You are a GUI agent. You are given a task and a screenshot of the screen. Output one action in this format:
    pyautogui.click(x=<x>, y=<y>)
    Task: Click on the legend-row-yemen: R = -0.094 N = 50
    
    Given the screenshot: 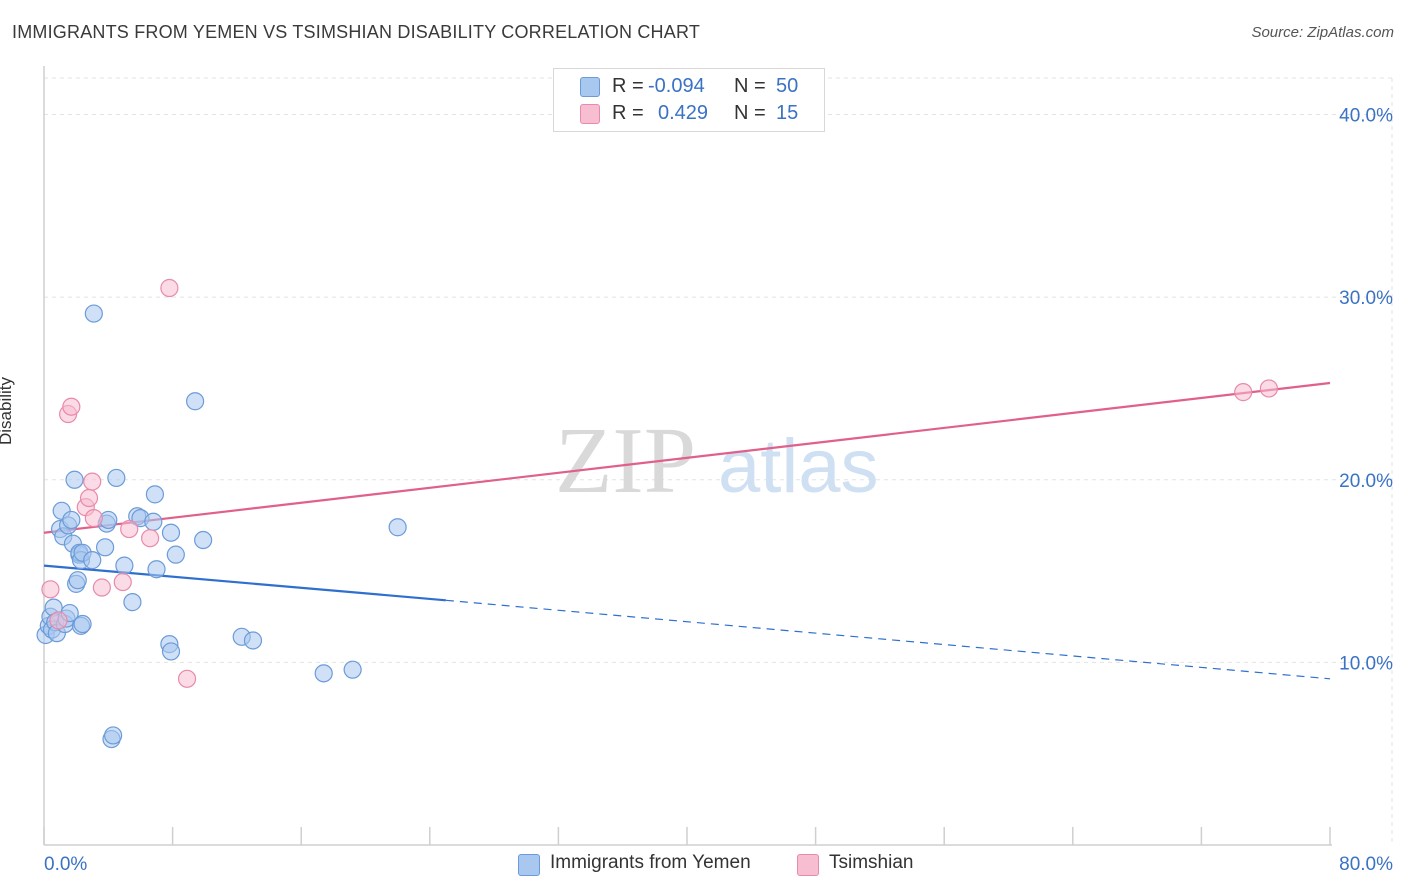 What is the action you would take?
    pyautogui.click(x=689, y=87)
    